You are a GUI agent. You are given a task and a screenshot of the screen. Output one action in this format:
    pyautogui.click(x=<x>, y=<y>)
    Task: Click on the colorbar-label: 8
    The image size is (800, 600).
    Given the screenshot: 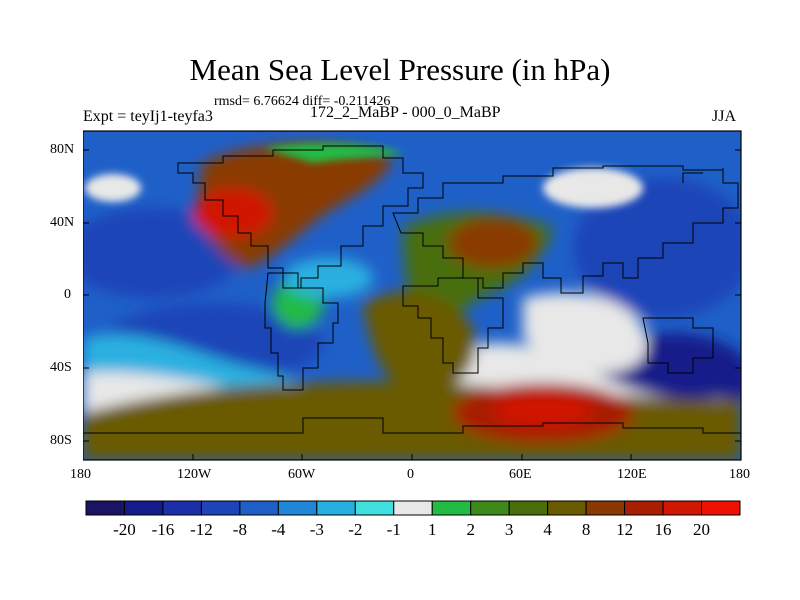 What is the action you would take?
    pyautogui.click(x=586, y=529)
    